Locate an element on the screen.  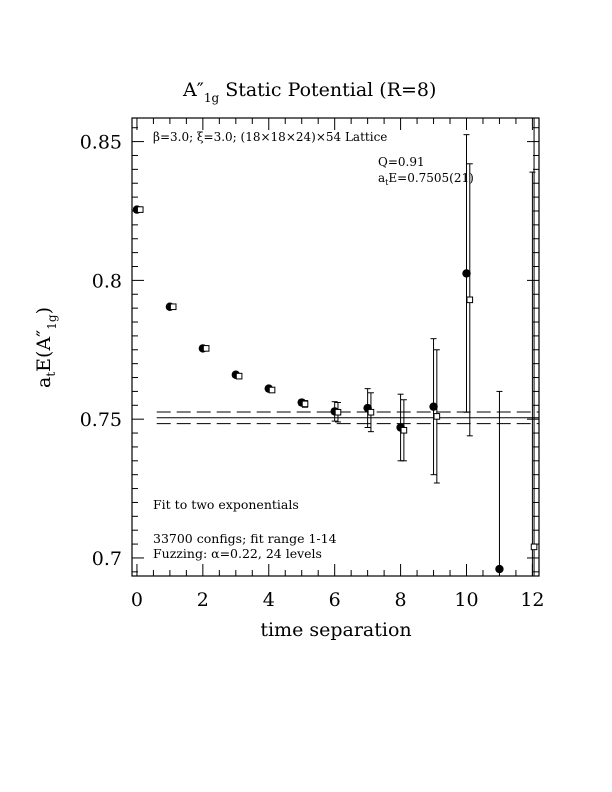
ylabel-sub: 1g is located at coordinates (52, 322).